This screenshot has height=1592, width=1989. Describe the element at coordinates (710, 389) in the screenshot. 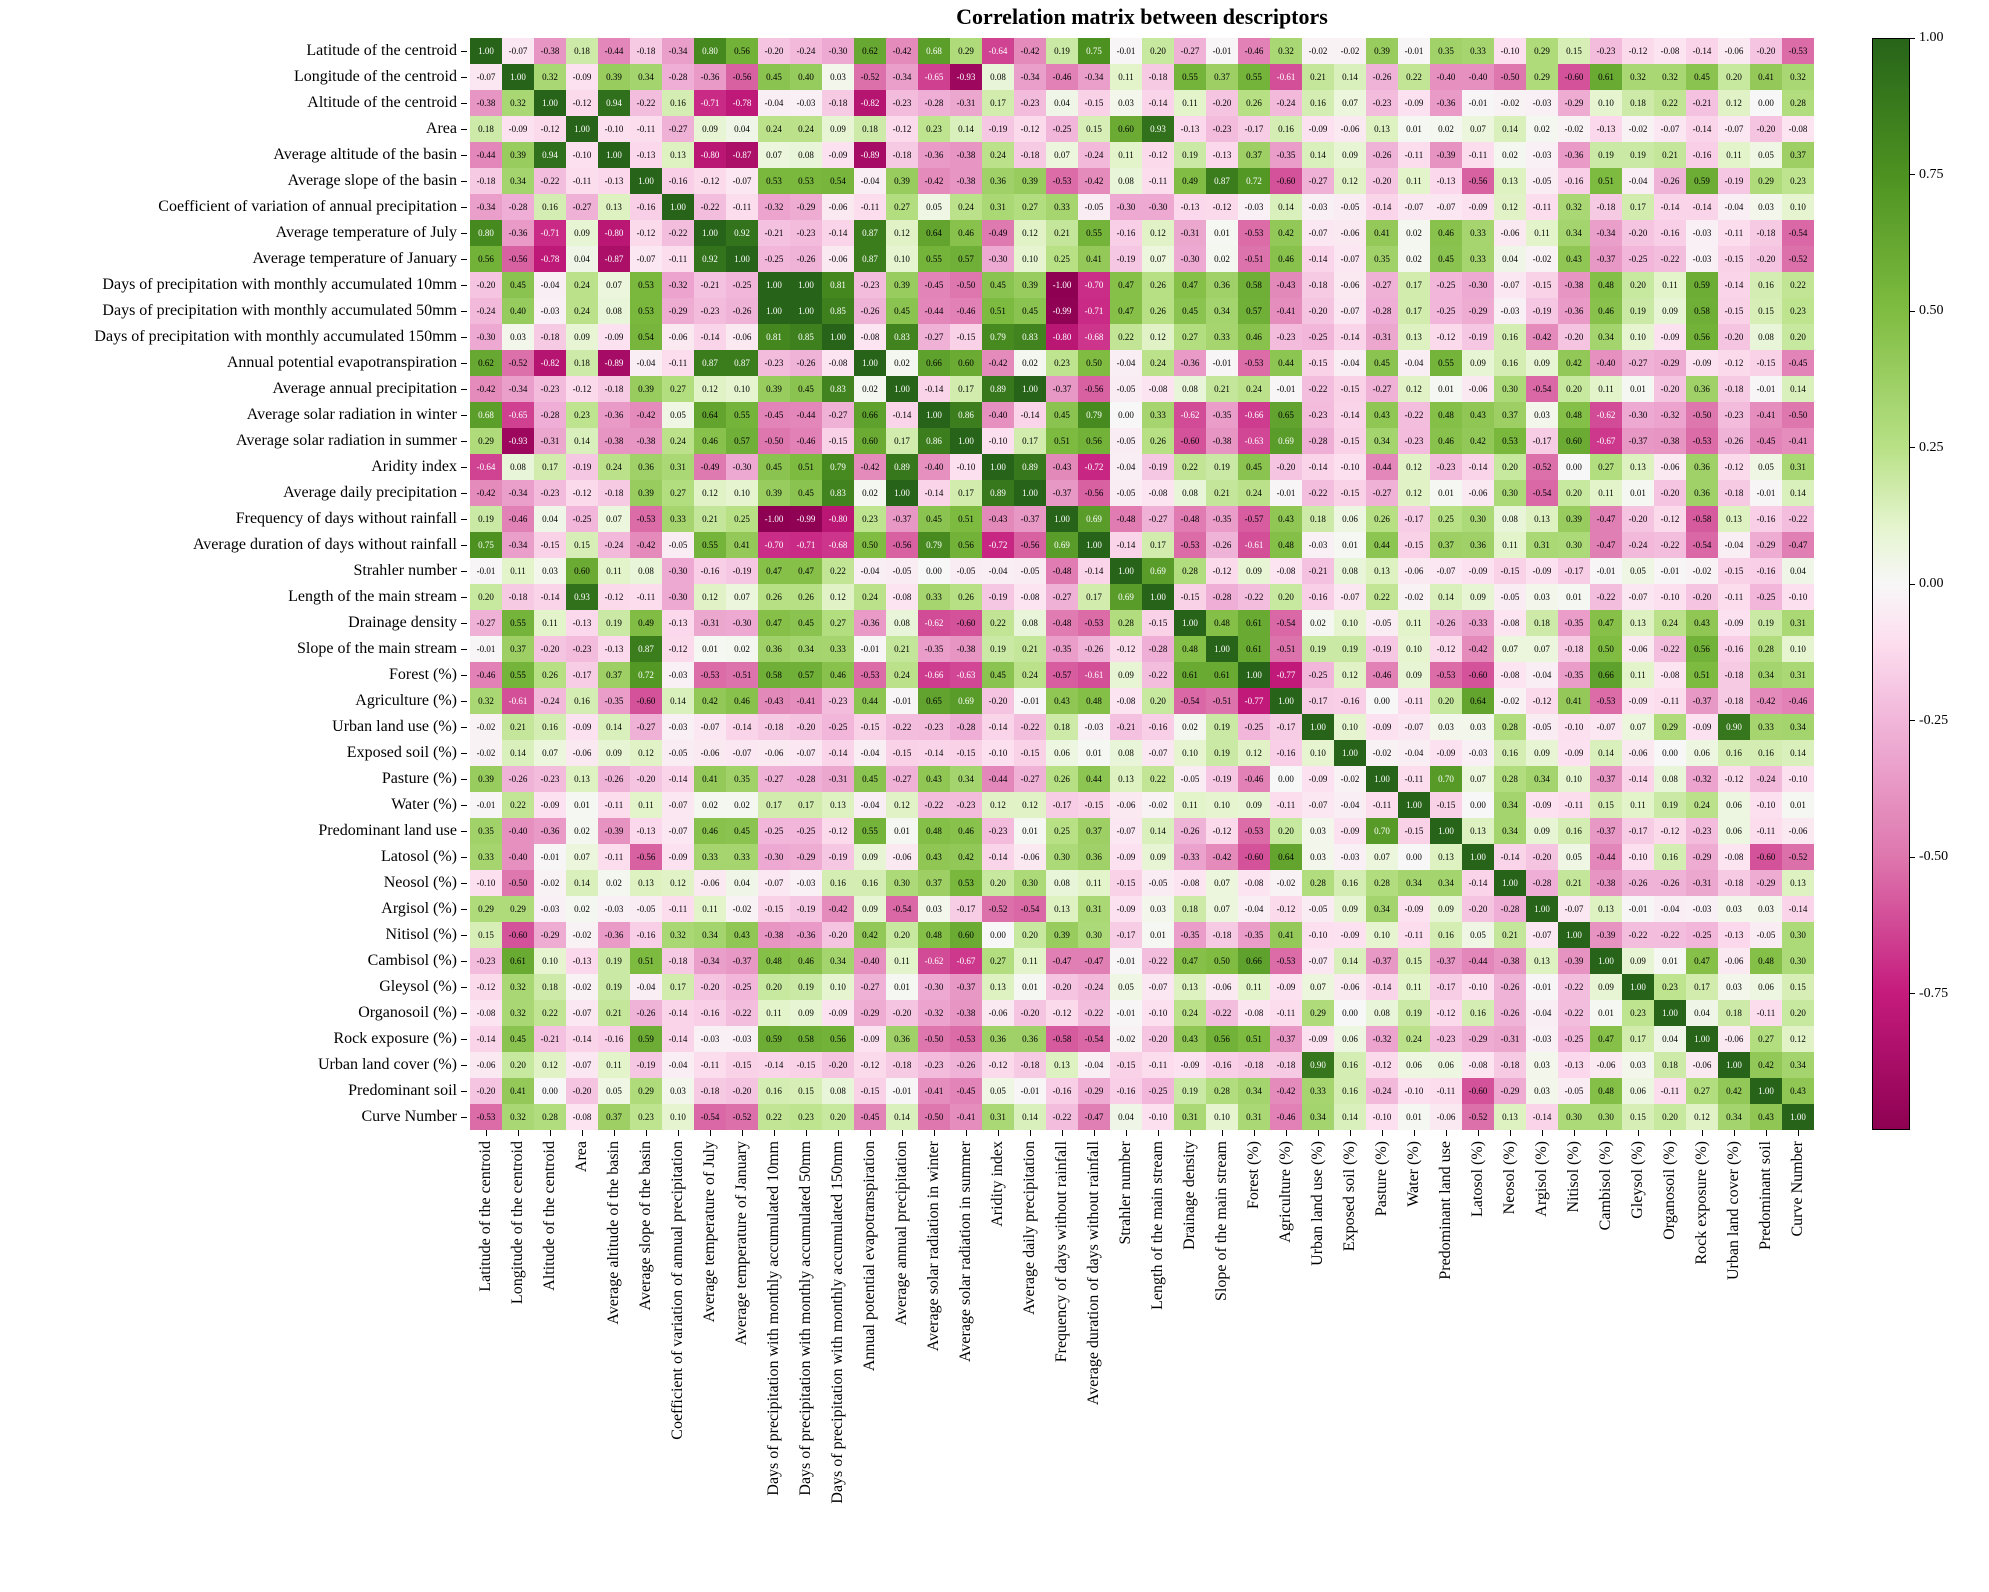

I see `heatmap-cell: 0.12` at that location.